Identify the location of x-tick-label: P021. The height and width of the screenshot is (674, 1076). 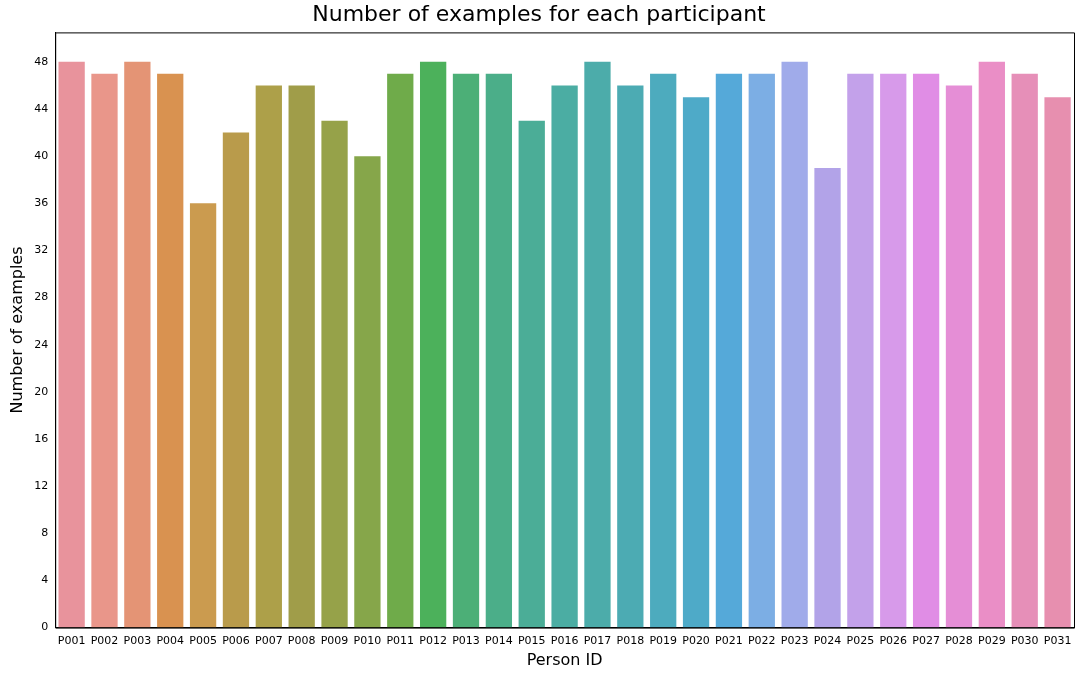
(729, 641).